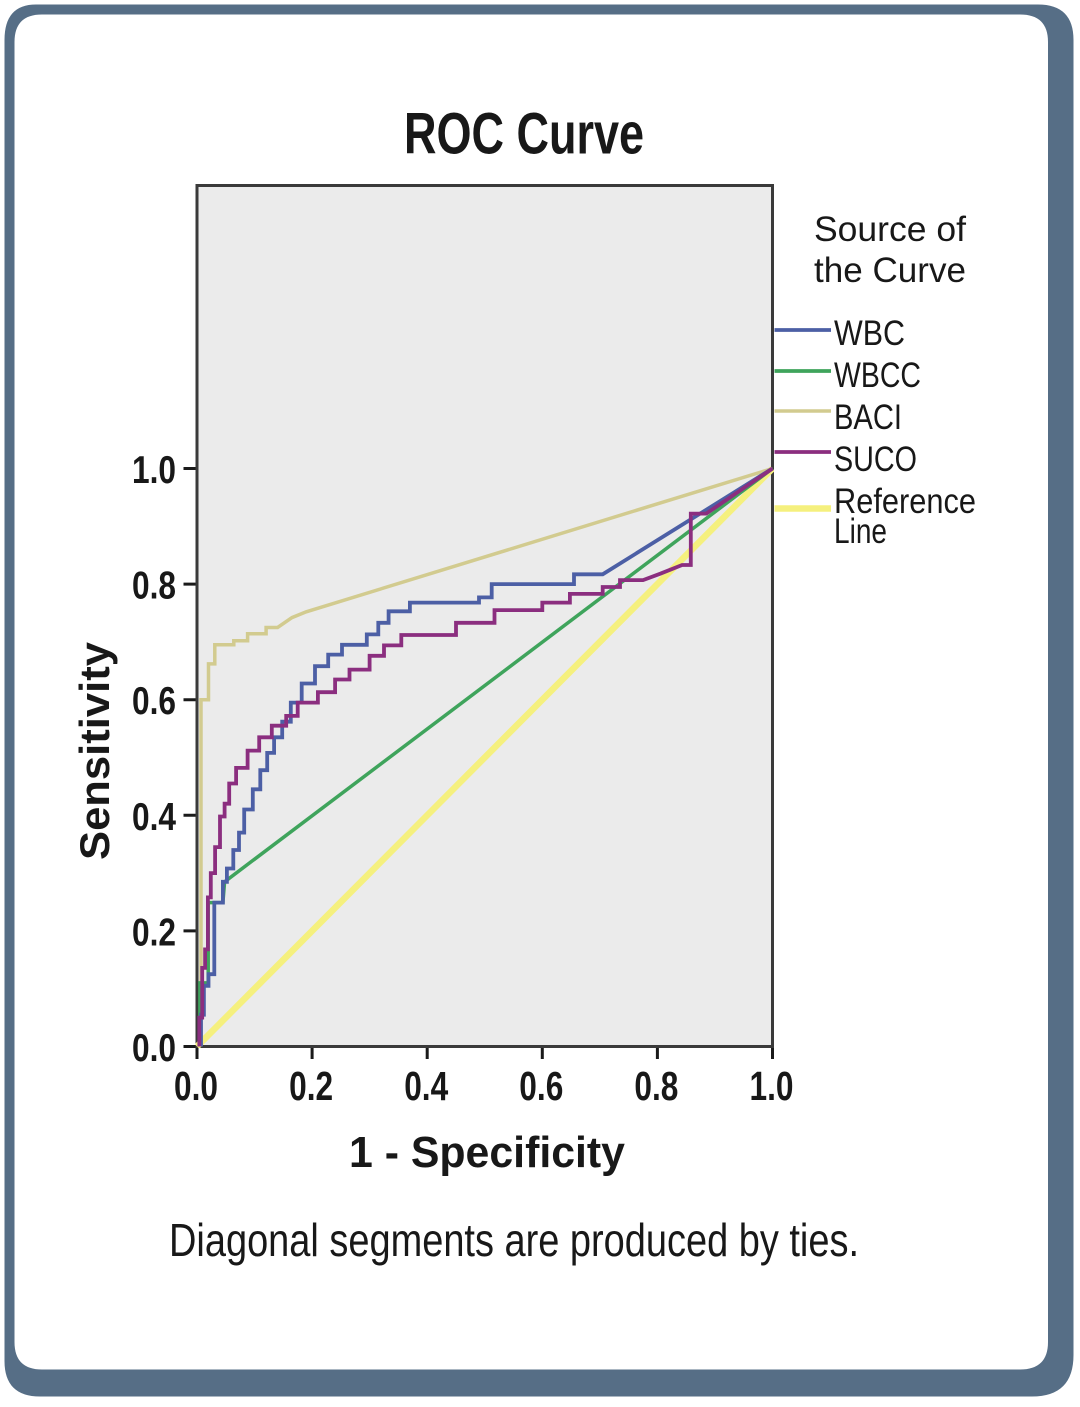 This screenshot has height=1407, width=1080. Describe the element at coordinates (860, 531) in the screenshot. I see `svg-text: Line` at that location.